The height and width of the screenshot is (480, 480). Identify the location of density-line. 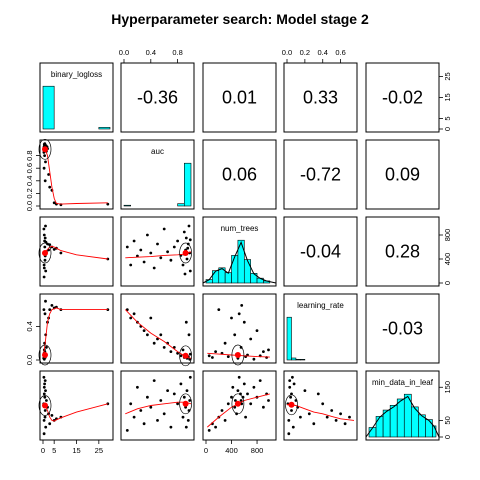
(239, 262).